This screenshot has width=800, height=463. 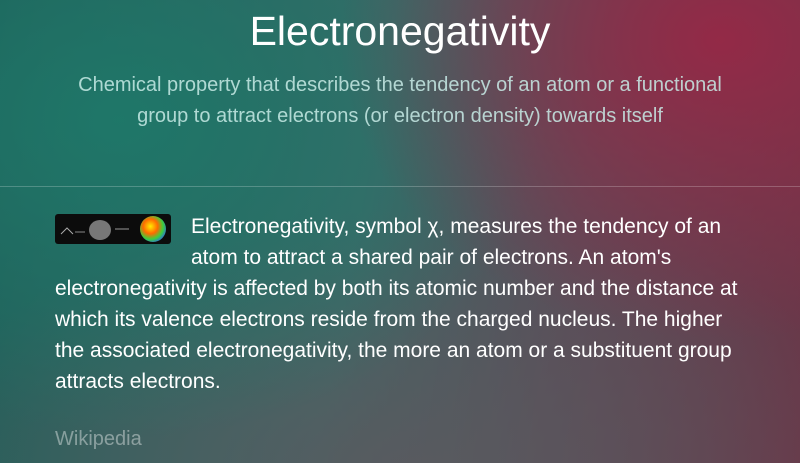 What do you see at coordinates (98, 439) in the screenshot?
I see `source-link: Wikipedia` at bounding box center [98, 439].